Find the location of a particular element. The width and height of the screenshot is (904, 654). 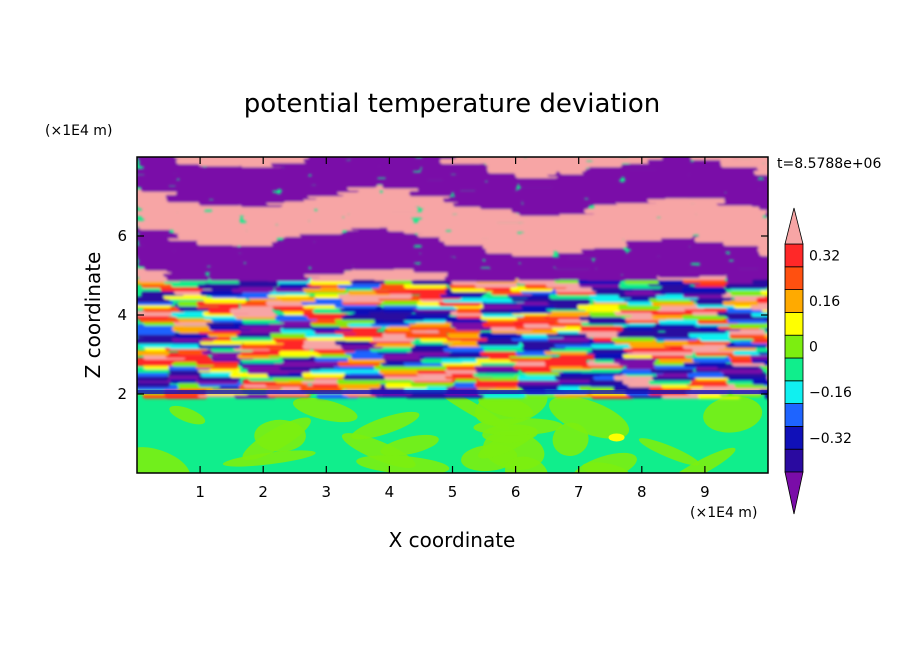

x-tick-label: 6 is located at coordinates (516, 492).